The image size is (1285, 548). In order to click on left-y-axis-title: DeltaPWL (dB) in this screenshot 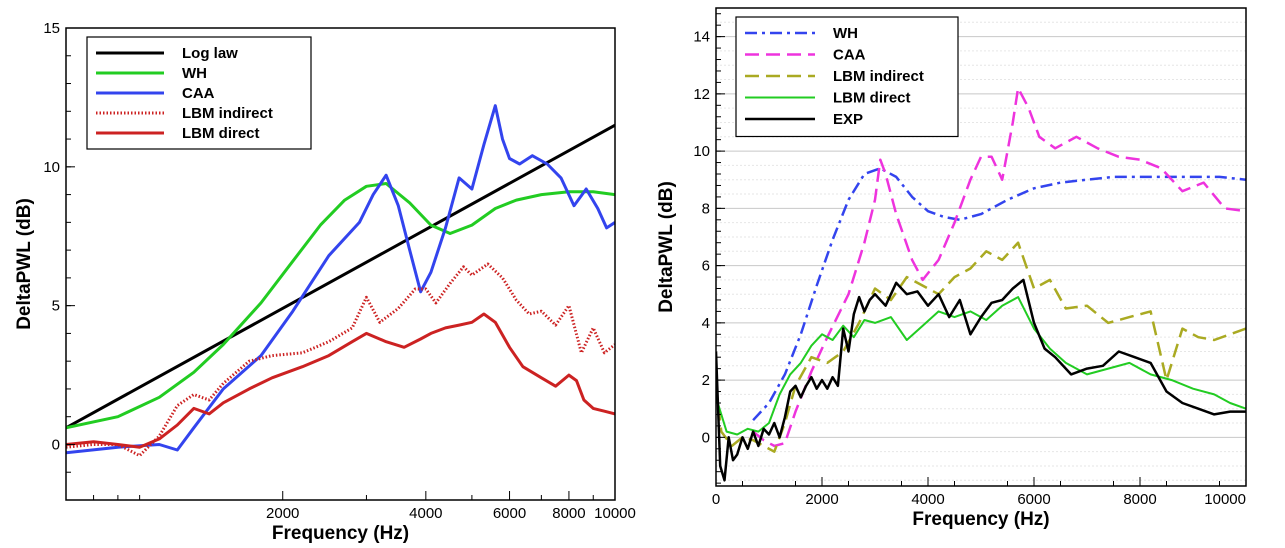, I will do `click(24, 264)`.